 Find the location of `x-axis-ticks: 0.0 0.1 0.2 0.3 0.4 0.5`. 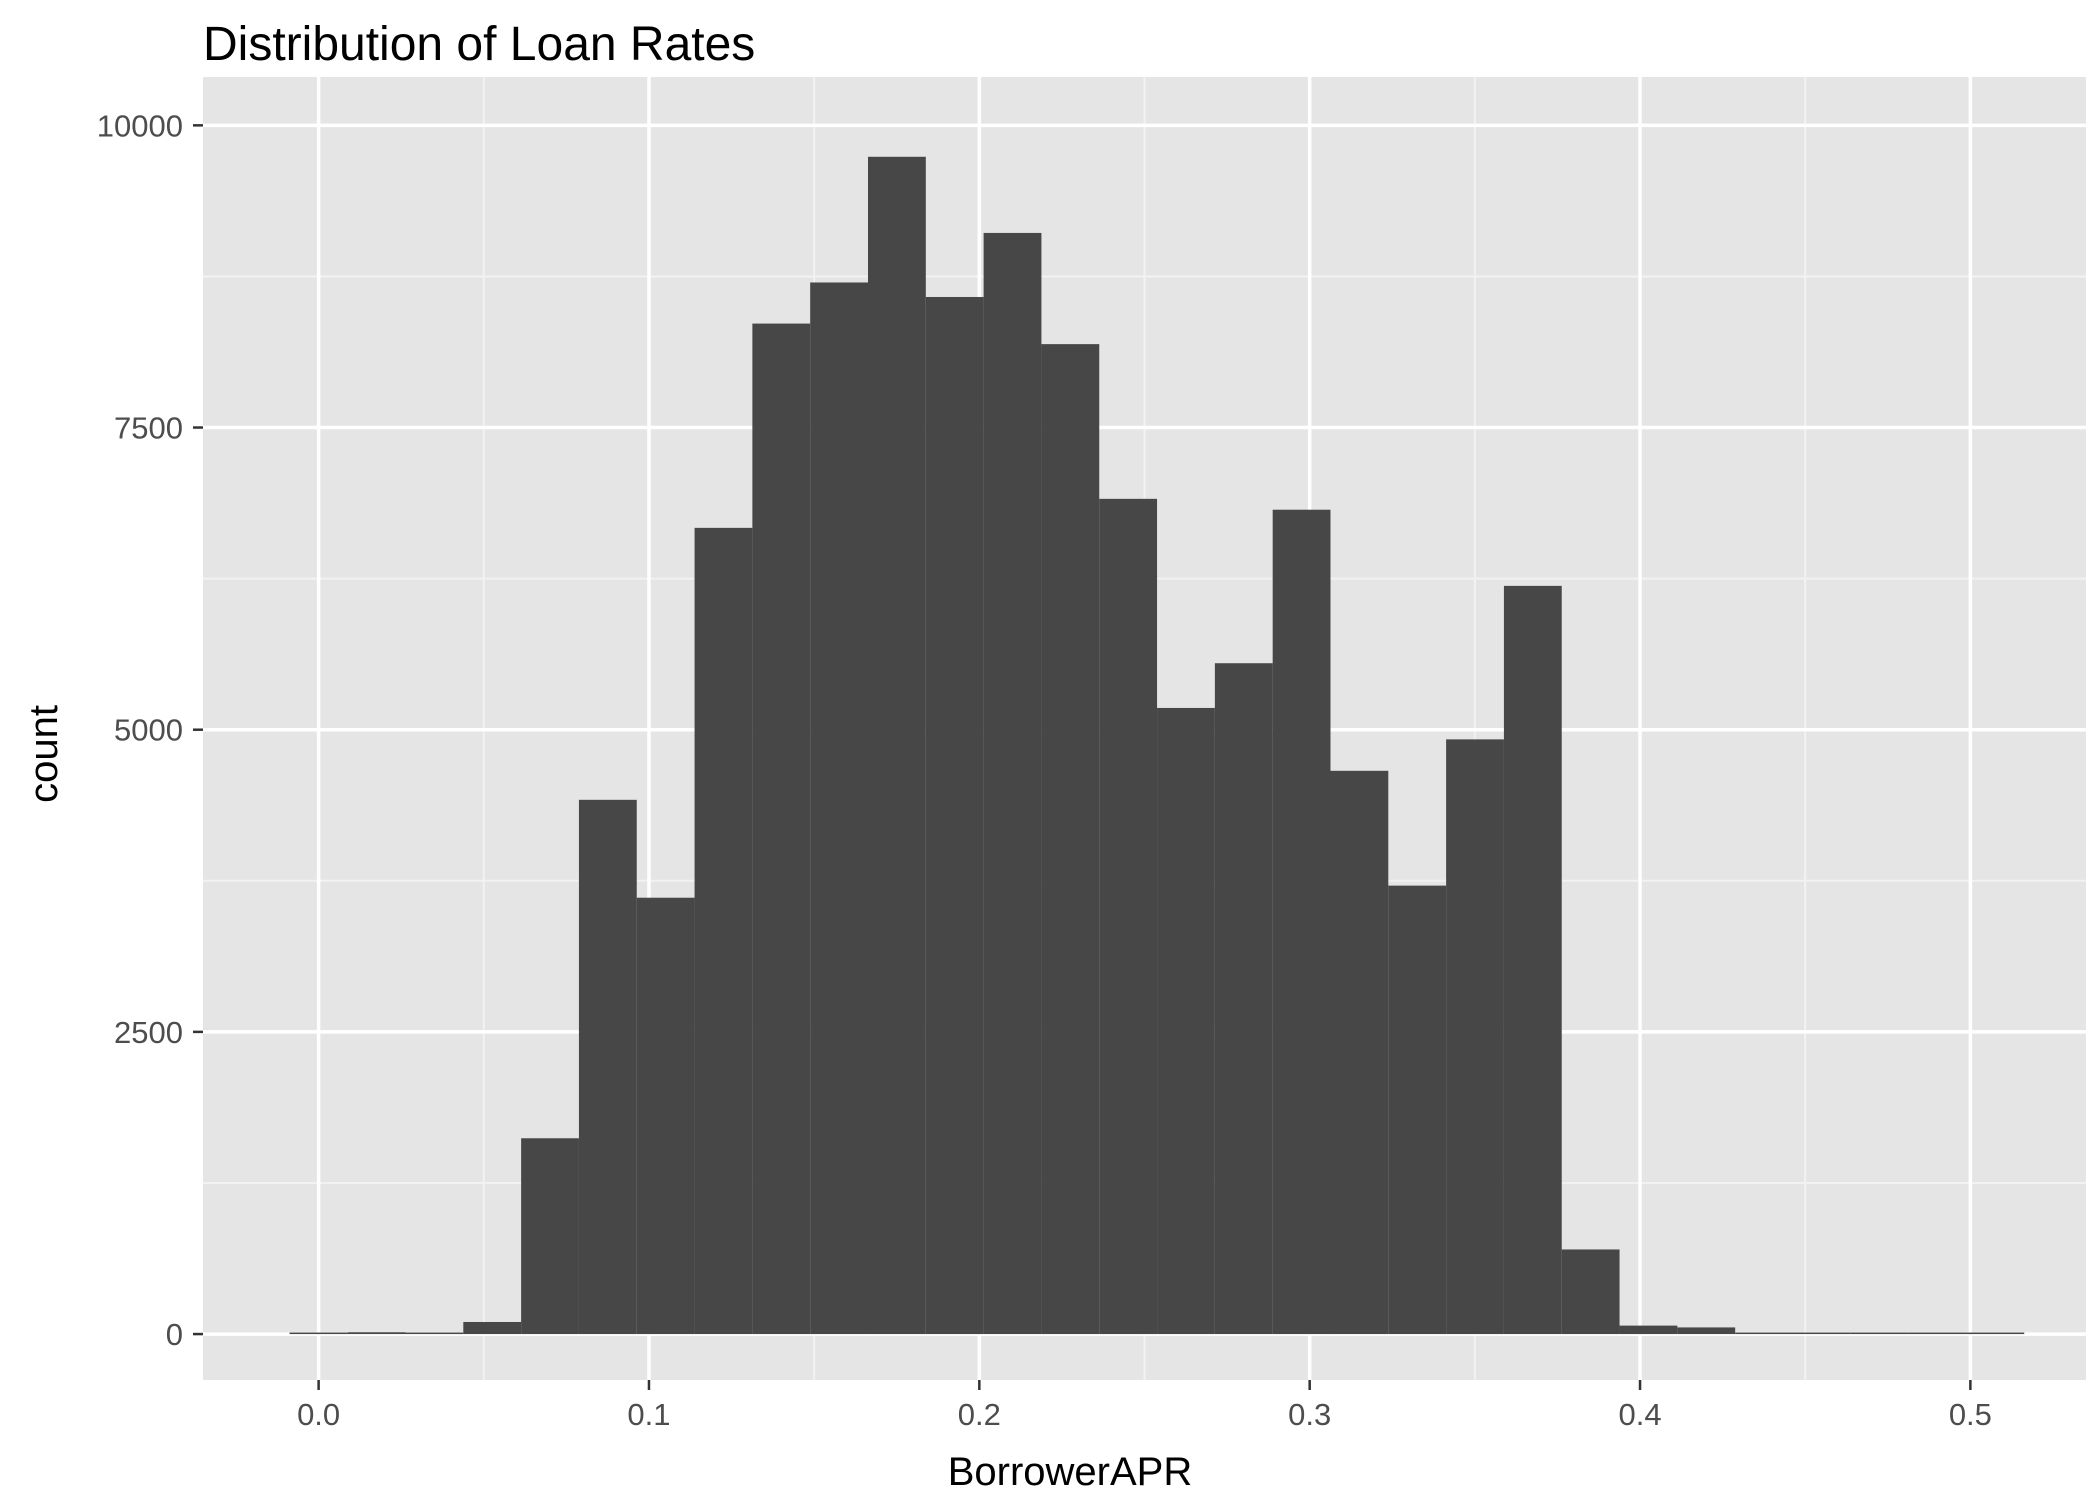

x-axis-ticks: 0.0 0.1 0.2 0.3 0.4 0.5 is located at coordinates (1144, 1406).